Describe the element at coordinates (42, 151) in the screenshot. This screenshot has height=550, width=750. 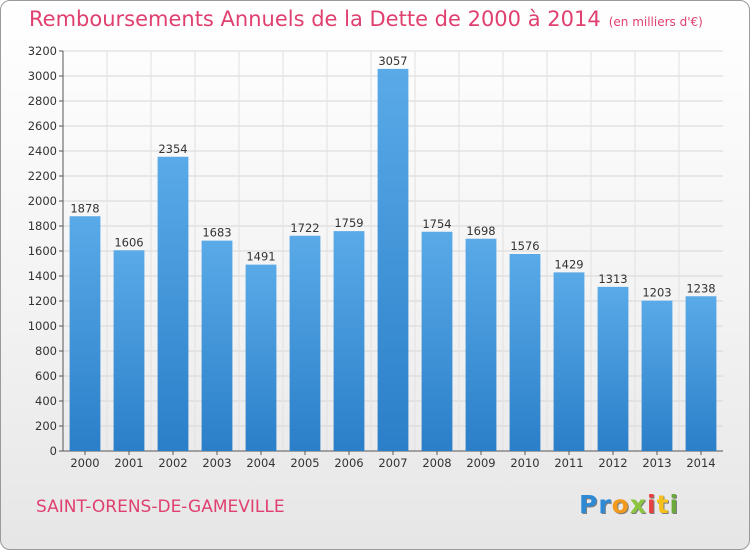
I see `y-tick-label: 2400` at that location.